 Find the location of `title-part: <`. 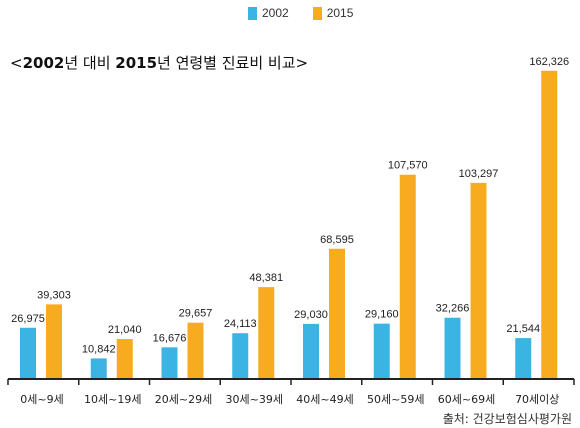

title-part: < is located at coordinates (16, 63).